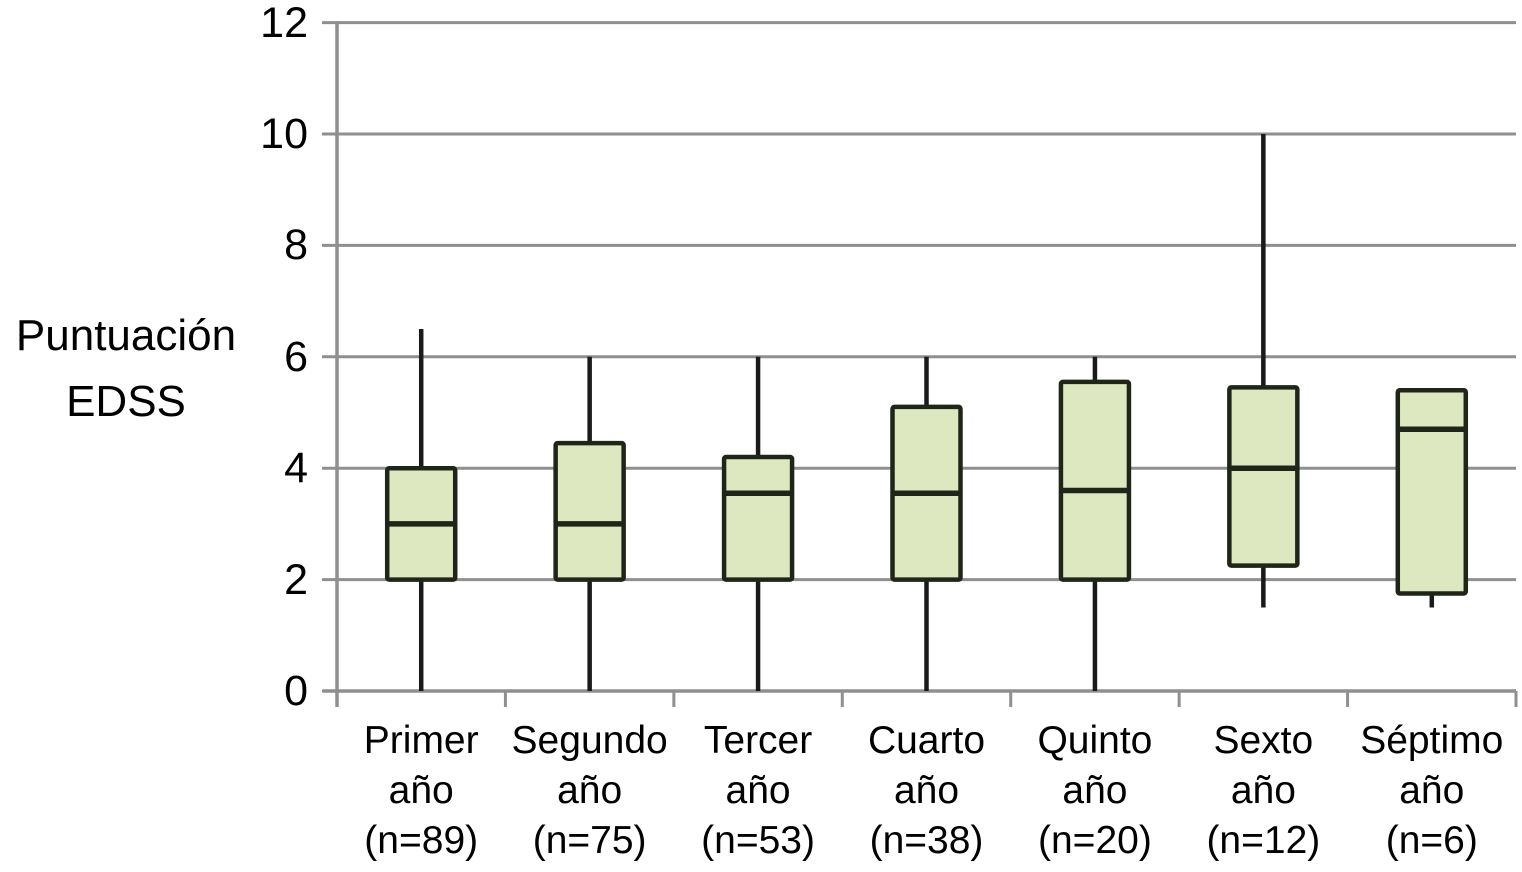  Describe the element at coordinates (758, 840) in the screenshot. I see `x-category-label-line: (n=53)` at that location.